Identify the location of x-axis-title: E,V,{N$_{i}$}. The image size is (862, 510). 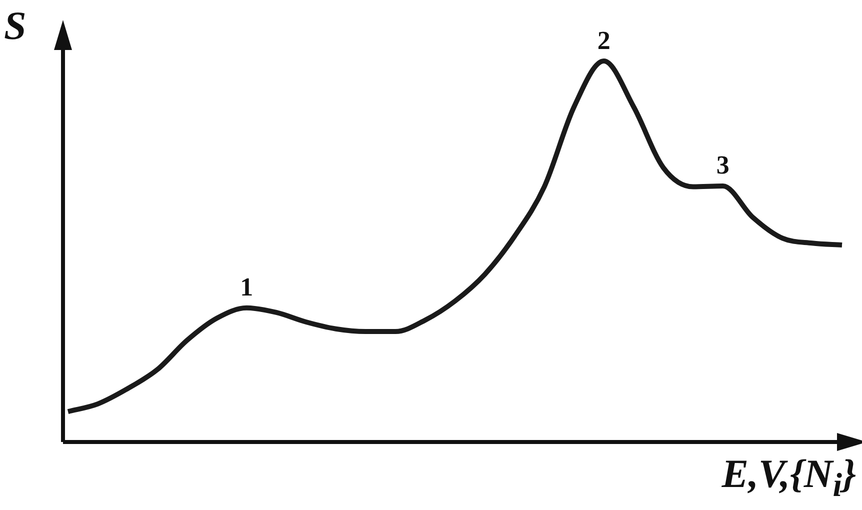
(789, 477).